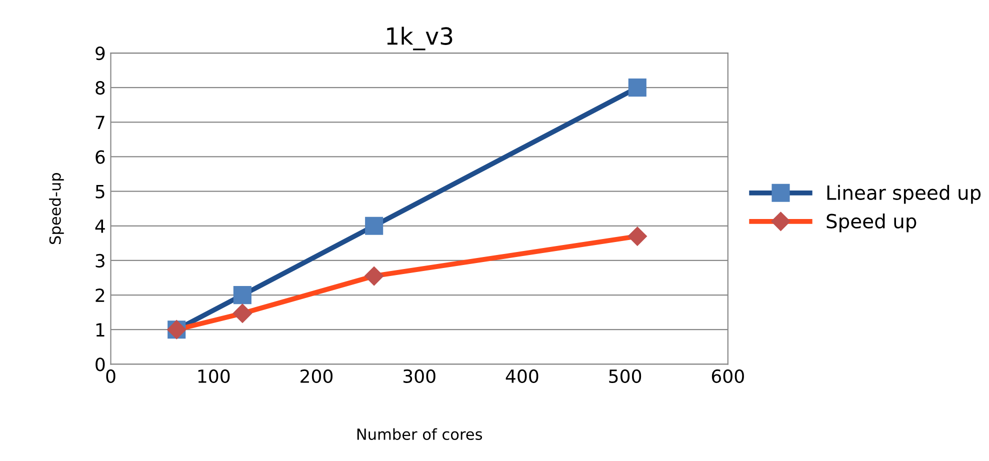 The image size is (989, 461). I want to click on y-tick-label: 1, so click(100, 329).